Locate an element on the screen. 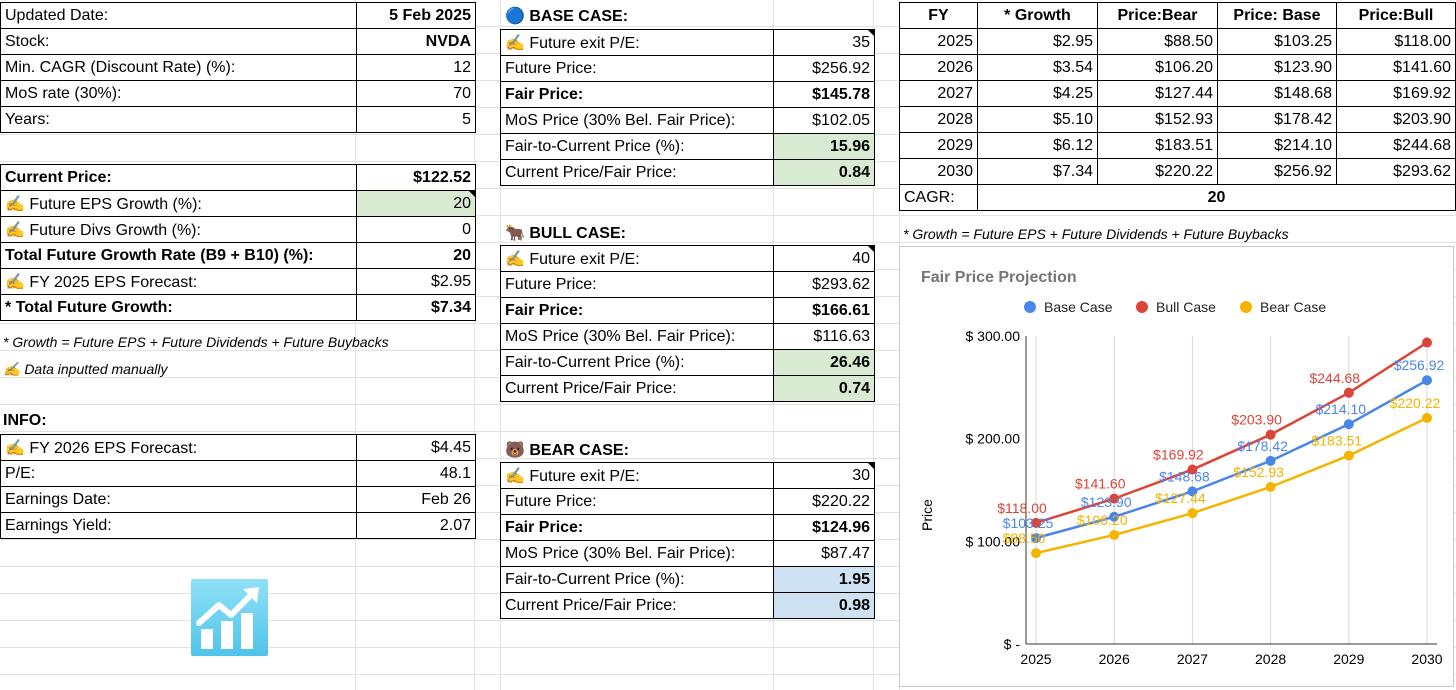 This screenshot has width=1456, height=690. cell-growth: $7.34 is located at coordinates (1037, 171).